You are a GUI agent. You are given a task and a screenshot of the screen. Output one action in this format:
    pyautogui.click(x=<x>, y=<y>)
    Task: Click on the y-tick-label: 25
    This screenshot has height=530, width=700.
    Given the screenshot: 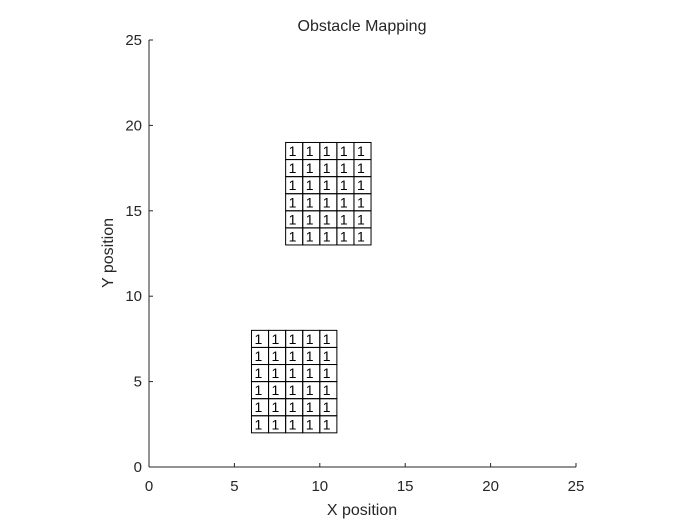 What is the action you would take?
    pyautogui.click(x=133, y=40)
    